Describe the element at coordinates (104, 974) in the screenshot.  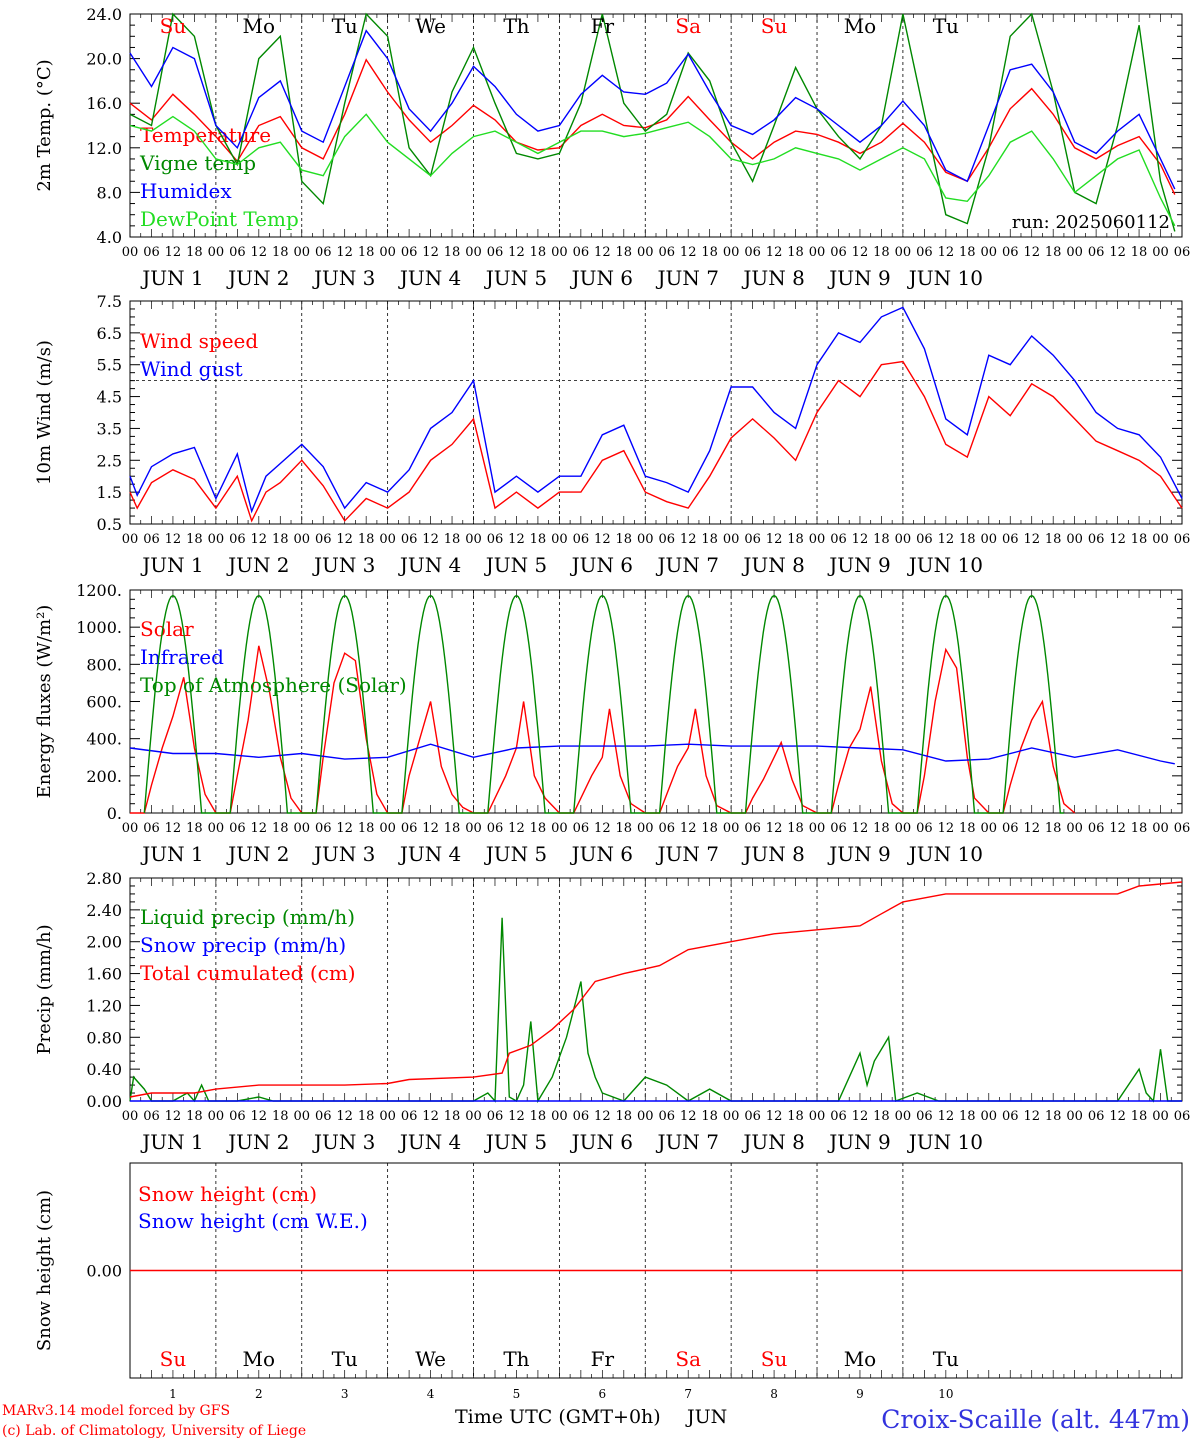
I see `y-tick-label: 1.60` at that location.